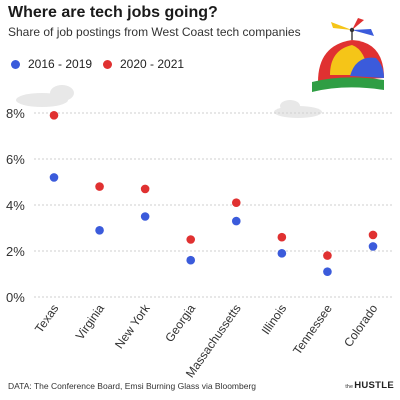 The height and width of the screenshot is (400, 400). I want to click on y-axis-labels: 0% 2% 4% 6% 8%, so click(15, 205).